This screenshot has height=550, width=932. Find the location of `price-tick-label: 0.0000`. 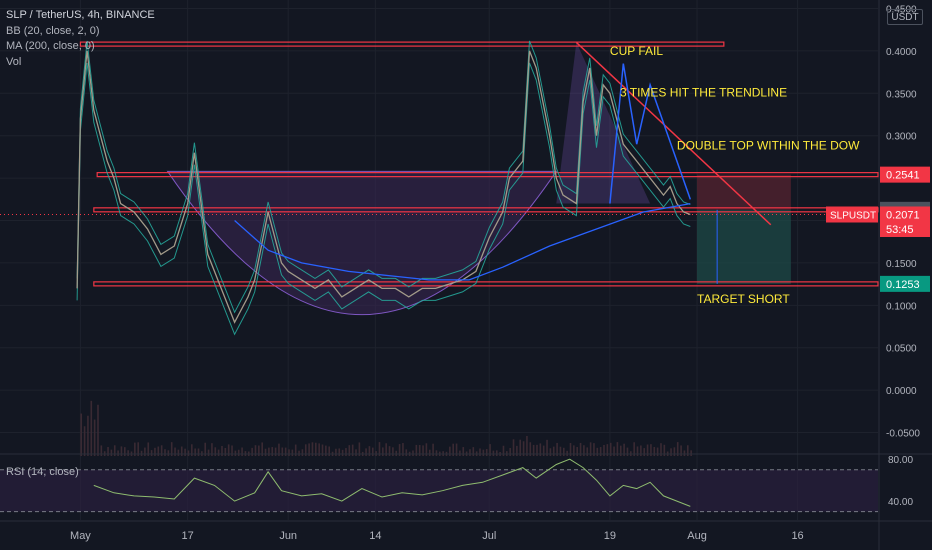

price-tick-label: 0.0000 is located at coordinates (901, 391).